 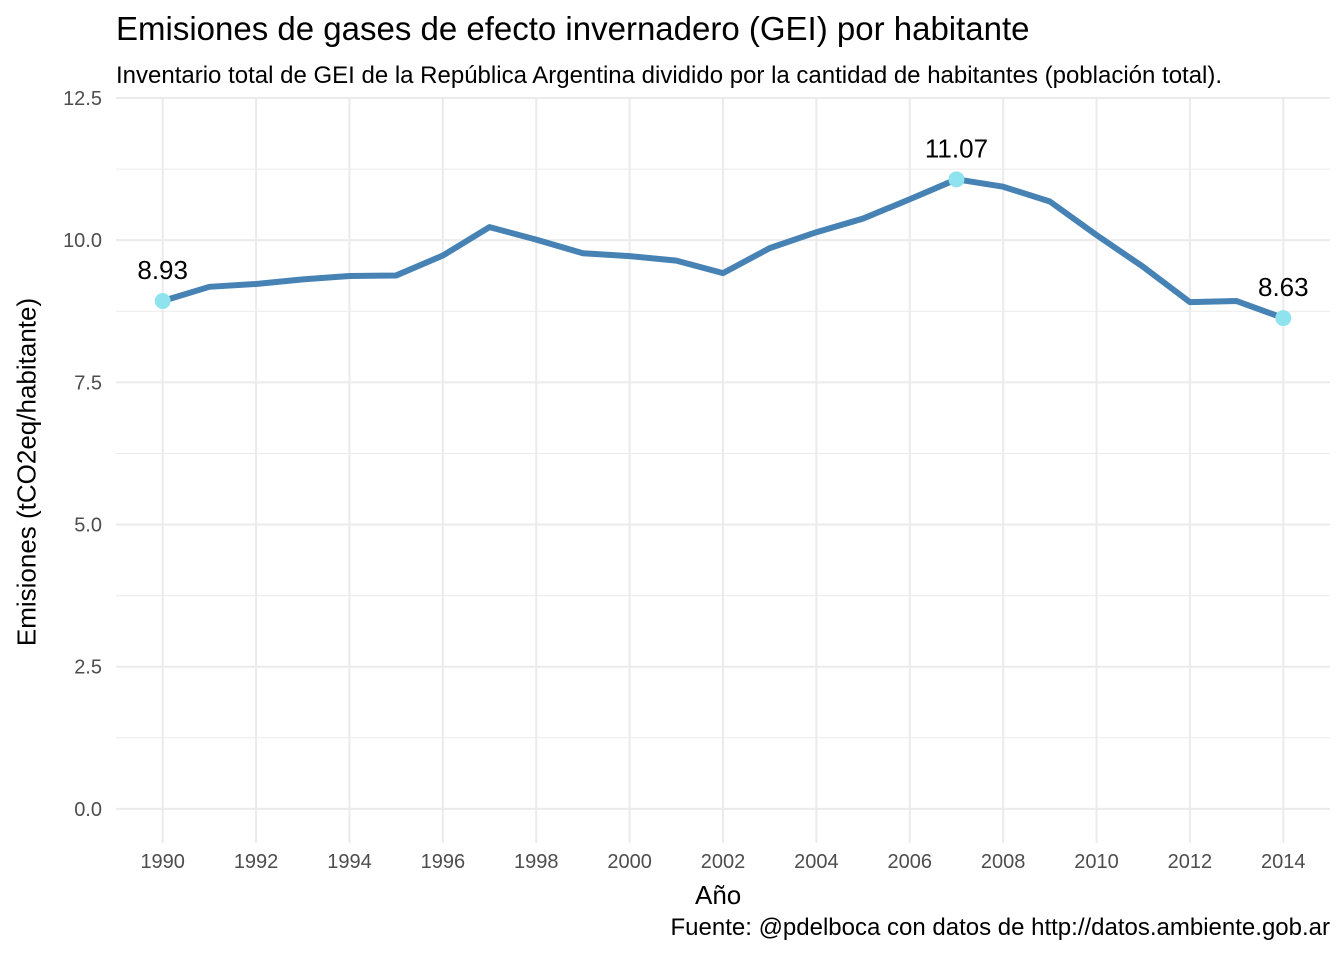 What do you see at coordinates (1096, 862) in the screenshot?
I see `x-tick-label: 2010` at bounding box center [1096, 862].